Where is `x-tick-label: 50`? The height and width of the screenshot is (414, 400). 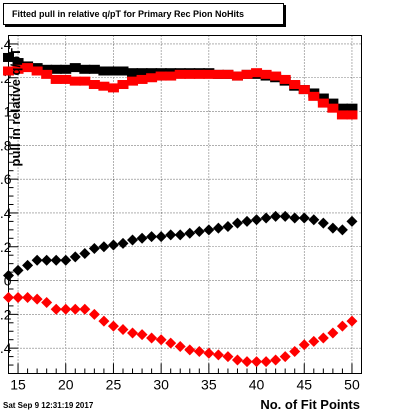
x-tick-label: 50 is located at coordinates (352, 385).